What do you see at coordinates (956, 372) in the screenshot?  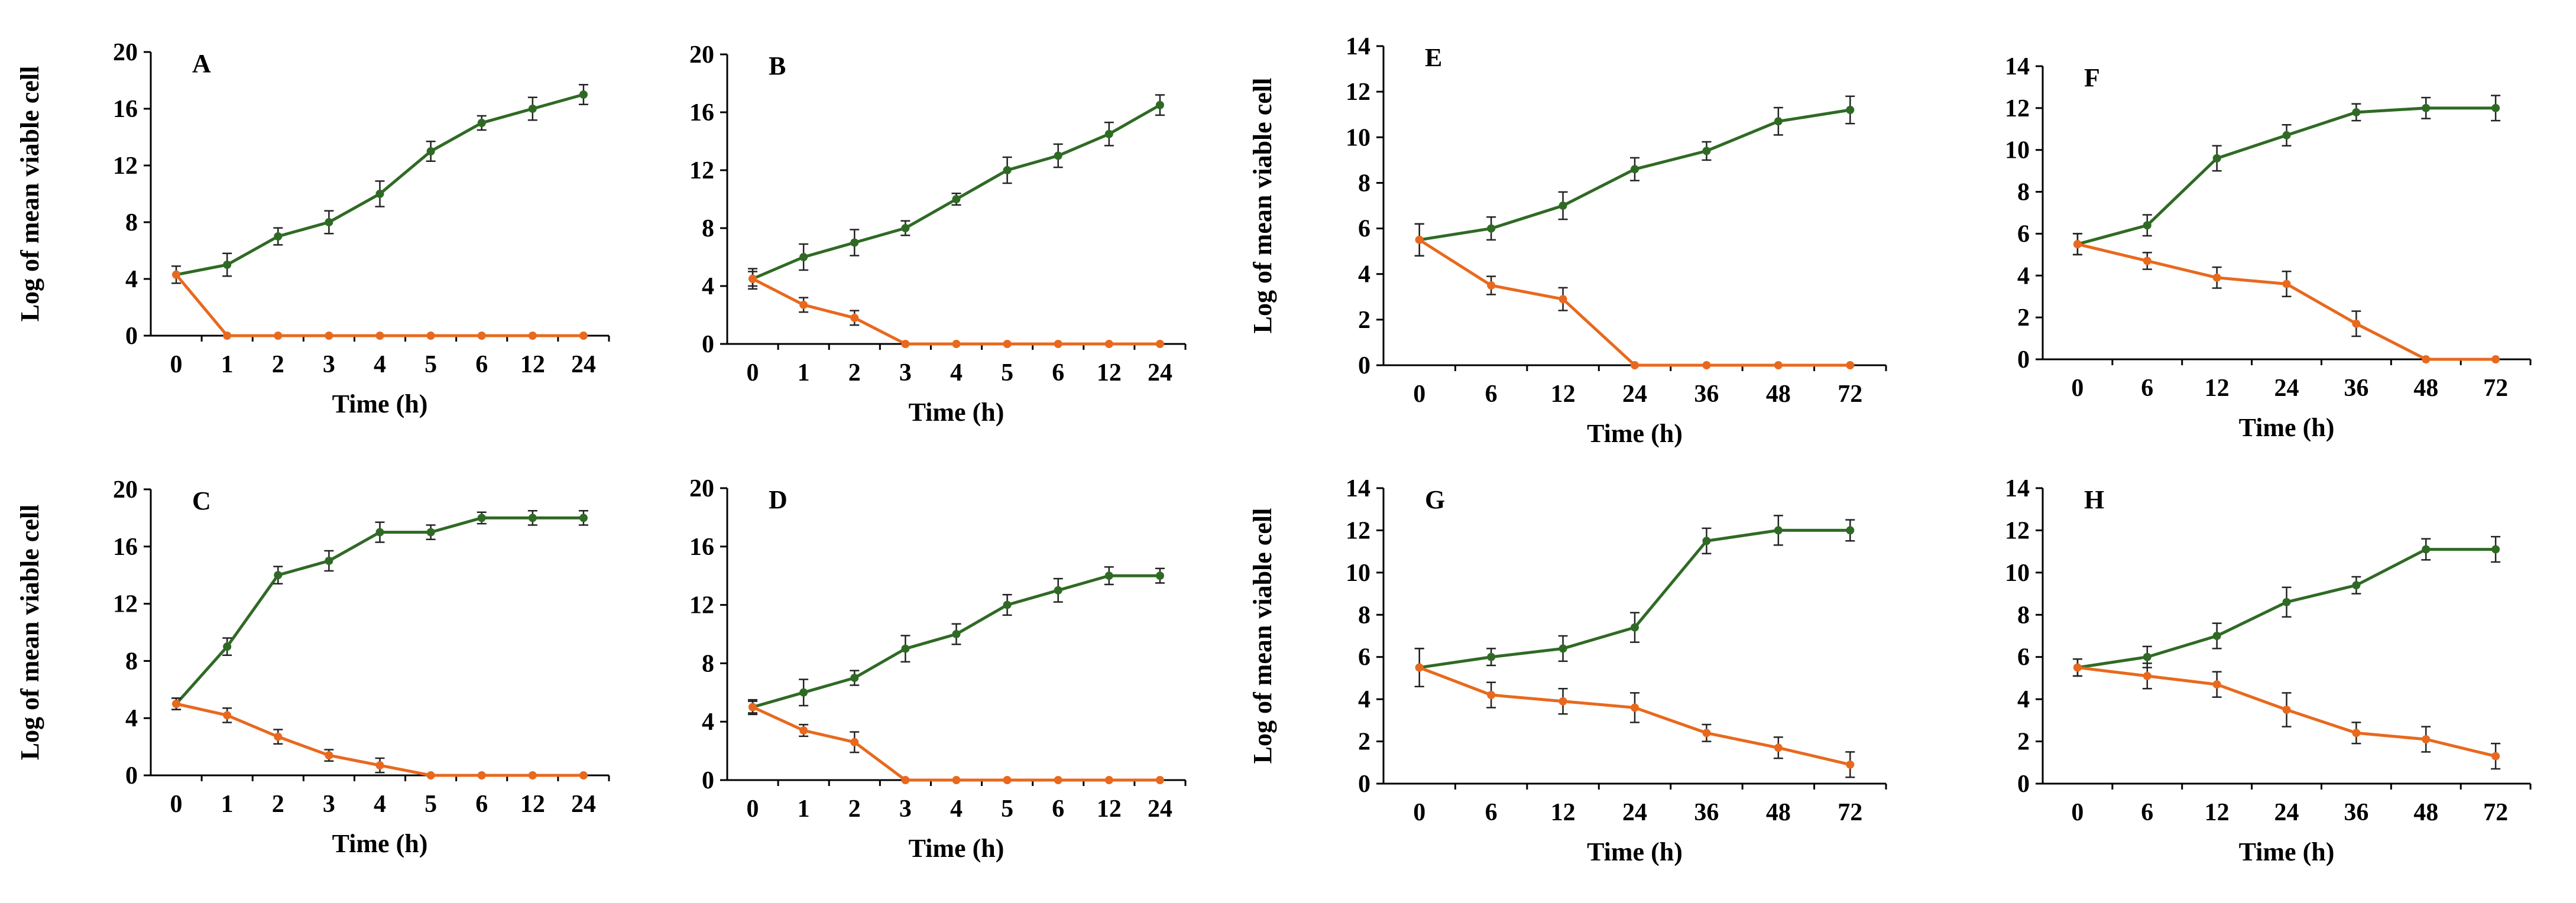 I see `x-tick-label: 4` at bounding box center [956, 372].